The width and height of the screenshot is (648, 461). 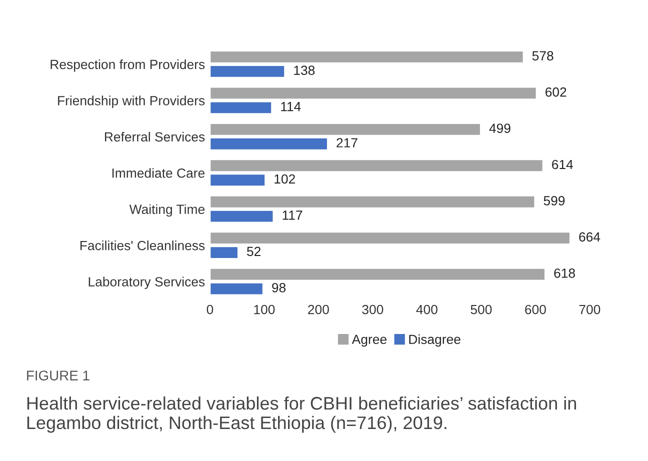 I want to click on x-tick-label: 300, so click(x=373, y=309).